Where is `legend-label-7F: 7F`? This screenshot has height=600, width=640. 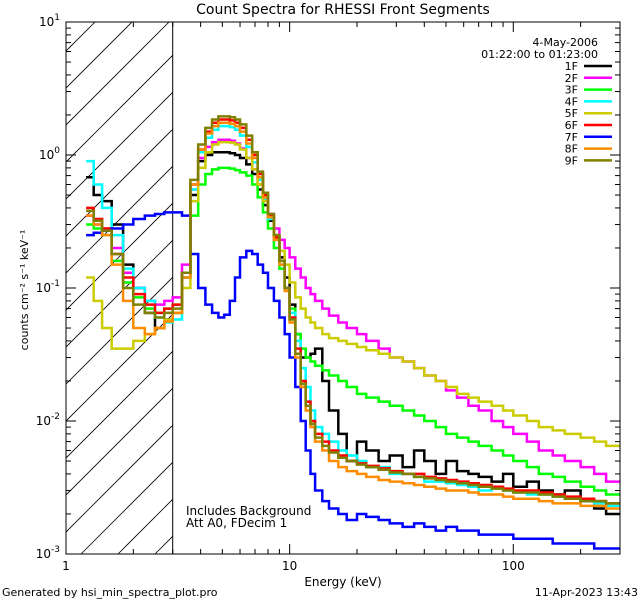
legend-label-7F: 7F is located at coordinates (571, 137).